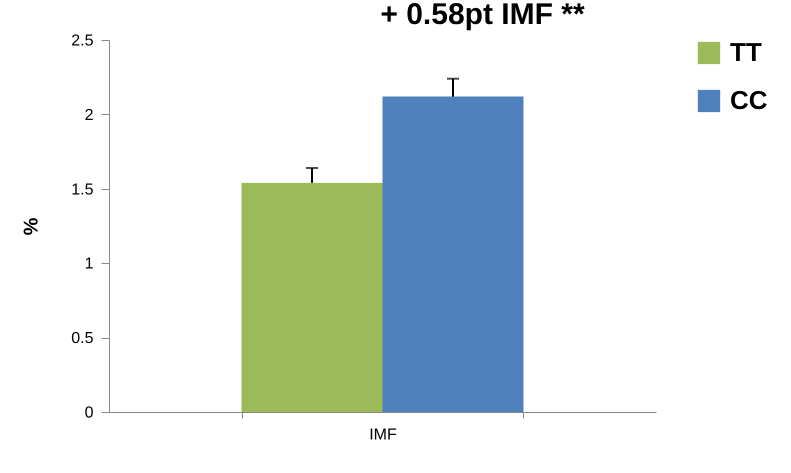 This screenshot has height=473, width=791. What do you see at coordinates (82, 41) in the screenshot?
I see `y-tick-label: 2.5` at bounding box center [82, 41].